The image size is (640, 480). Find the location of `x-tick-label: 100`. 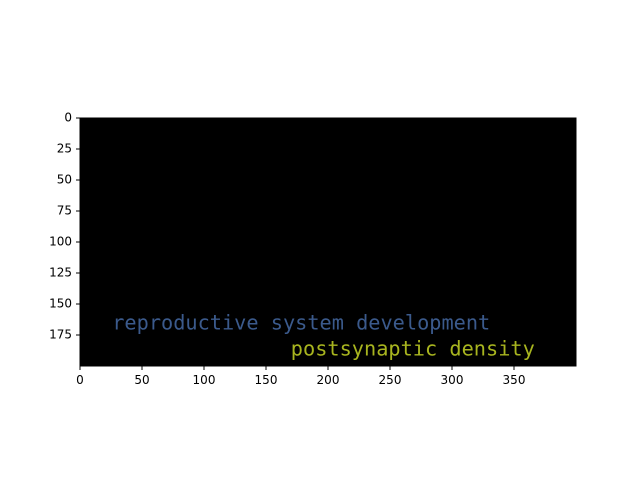

x-tick-label: 100 is located at coordinates (204, 380).